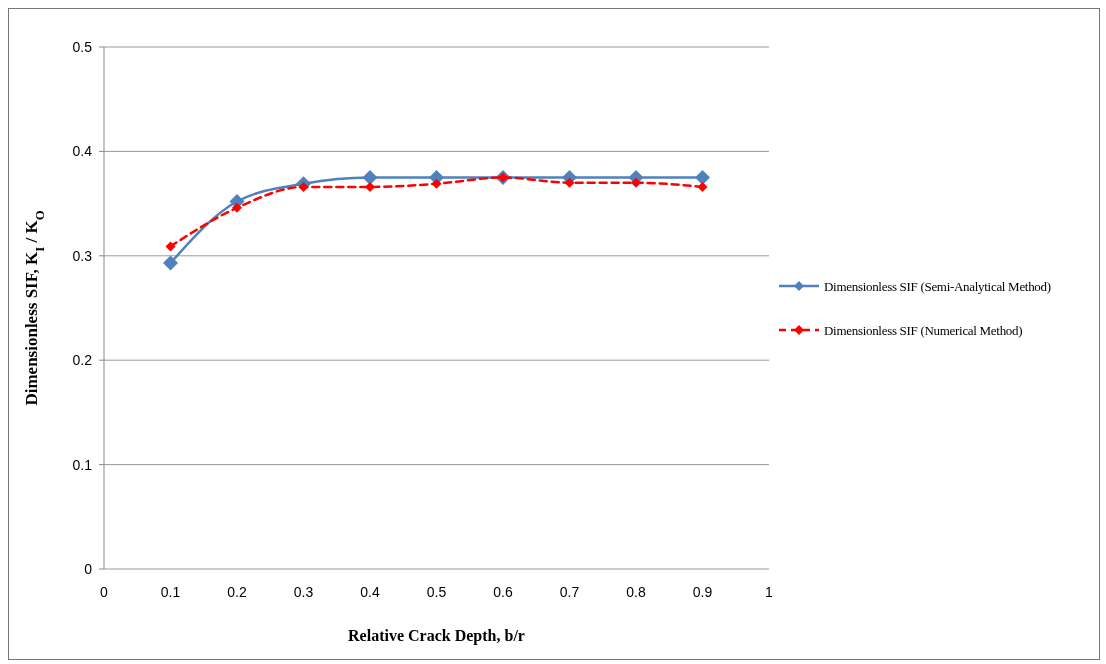 The height and width of the screenshot is (664, 1106). What do you see at coordinates (82, 46) in the screenshot?
I see `y-tick-label: 0.5` at bounding box center [82, 46].